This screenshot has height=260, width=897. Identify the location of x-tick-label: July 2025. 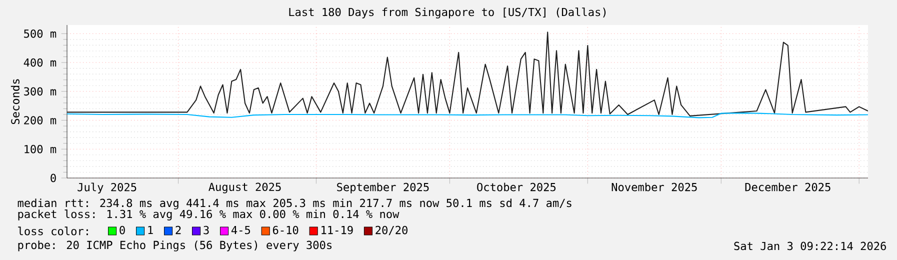
(107, 188).